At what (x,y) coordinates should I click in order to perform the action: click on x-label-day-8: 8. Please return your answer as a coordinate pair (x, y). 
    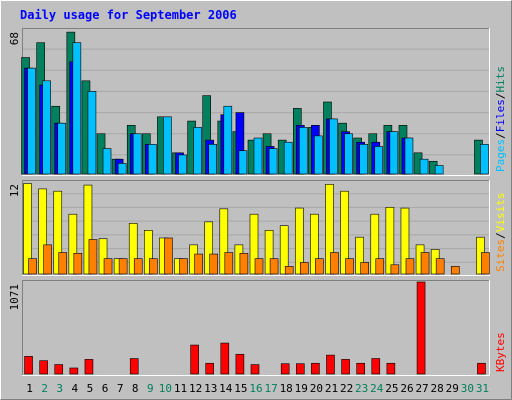
    Looking at the image, I should click on (135, 388).